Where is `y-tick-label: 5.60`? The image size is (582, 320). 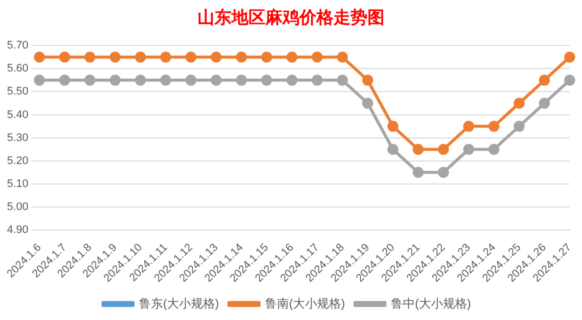 y-tick-label: 5.60 is located at coordinates (17, 68).